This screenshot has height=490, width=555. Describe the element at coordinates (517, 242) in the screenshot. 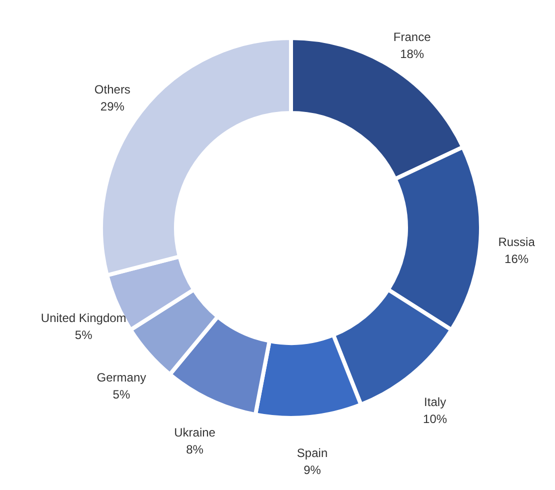

I see `slice-label: Russia` at that location.